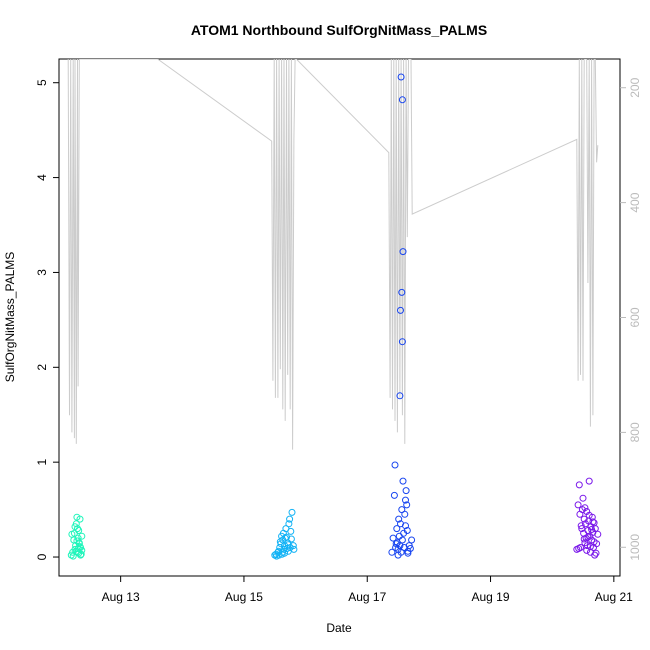 The height and width of the screenshot is (650, 650). Describe the element at coordinates (244, 597) in the screenshot. I see `x-tick-label: Aug 15` at that location.